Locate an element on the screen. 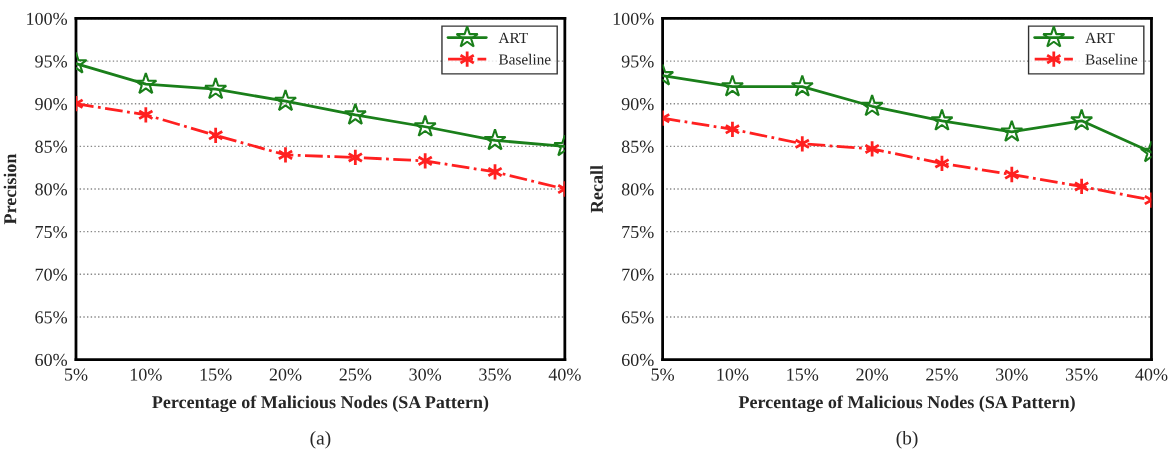  text: (b) is located at coordinates (907, 439).